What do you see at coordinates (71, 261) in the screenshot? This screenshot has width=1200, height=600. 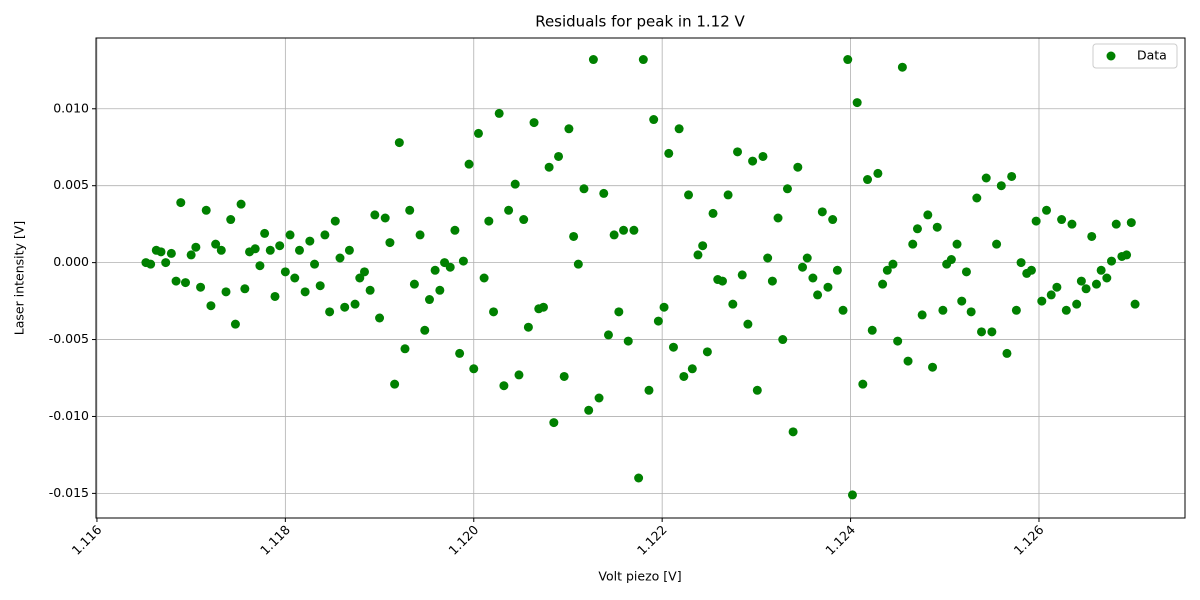 I see `y-tick-label: 0.000` at bounding box center [71, 261].